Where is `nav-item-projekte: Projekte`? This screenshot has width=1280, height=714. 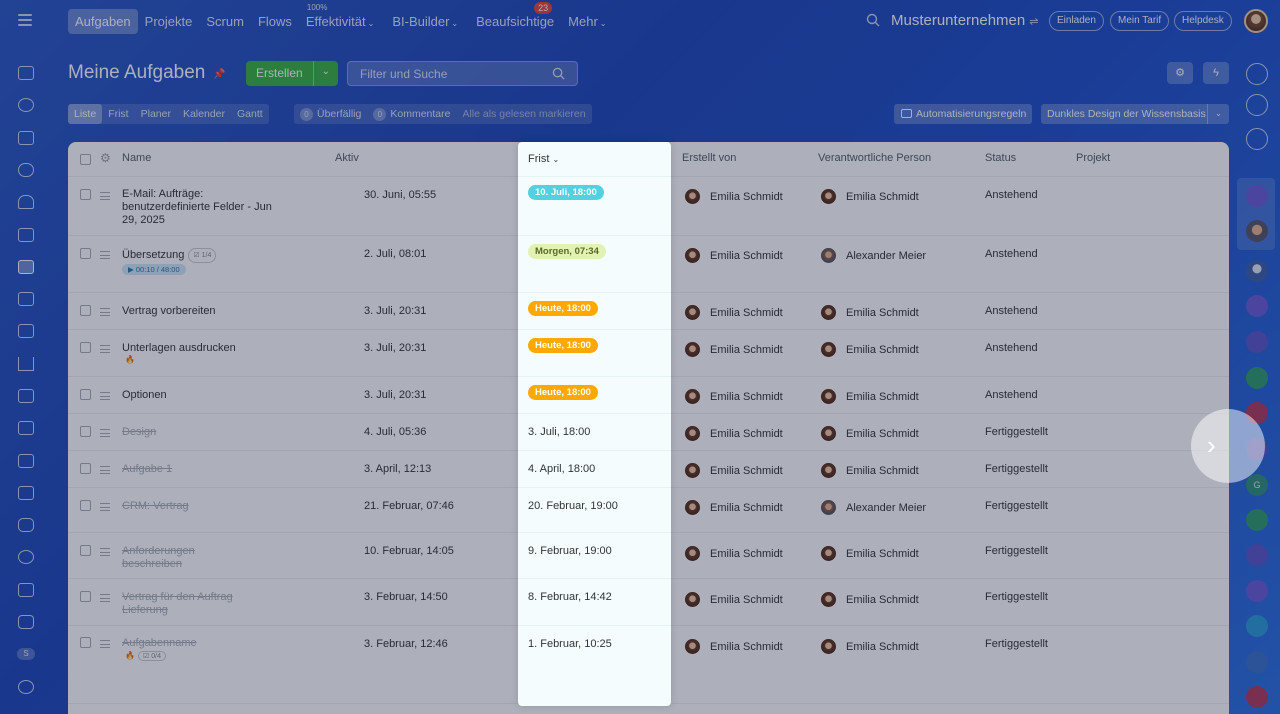 nav-item-projekte: Projekte is located at coordinates (168, 21).